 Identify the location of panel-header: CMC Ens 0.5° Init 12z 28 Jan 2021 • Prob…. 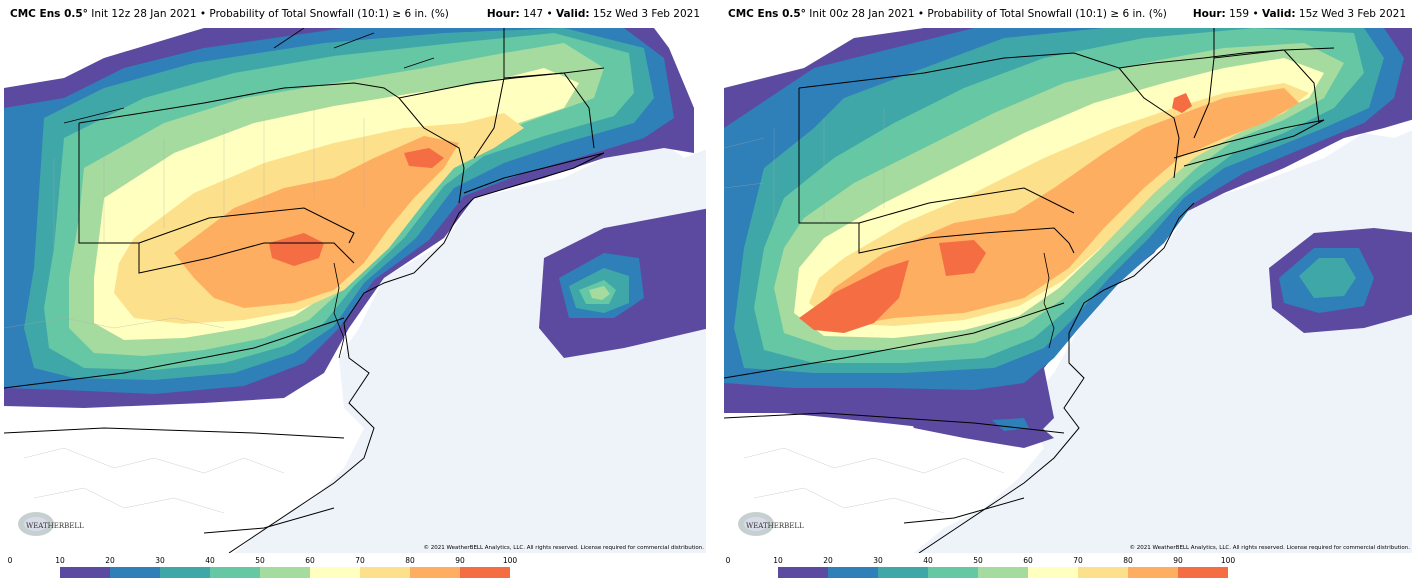
(355, 14).